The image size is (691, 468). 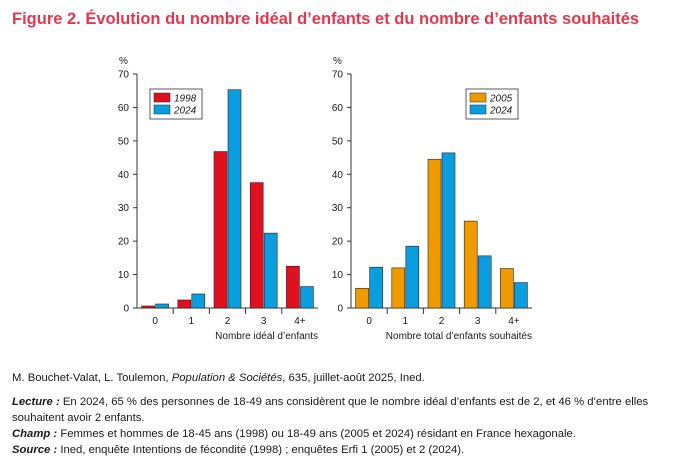 What do you see at coordinates (124, 108) in the screenshot?
I see `chart1-y-tick-label: 60` at bounding box center [124, 108].